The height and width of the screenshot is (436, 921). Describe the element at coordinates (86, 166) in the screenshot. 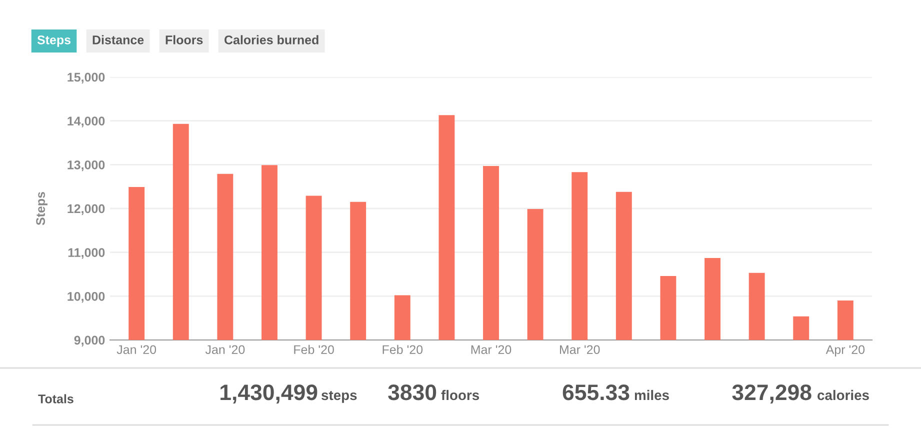

I see `y-tick-label: 13,000` at that location.